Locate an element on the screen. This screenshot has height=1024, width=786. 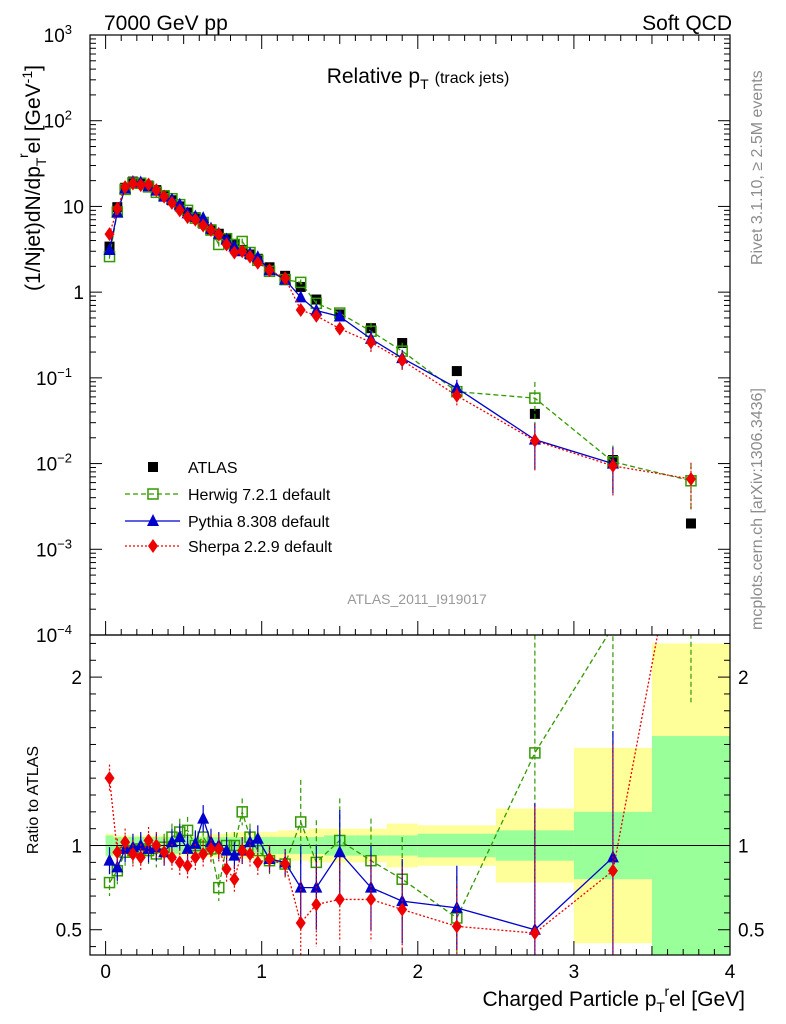
herwig-legend-marker is located at coordinates (153, 494).